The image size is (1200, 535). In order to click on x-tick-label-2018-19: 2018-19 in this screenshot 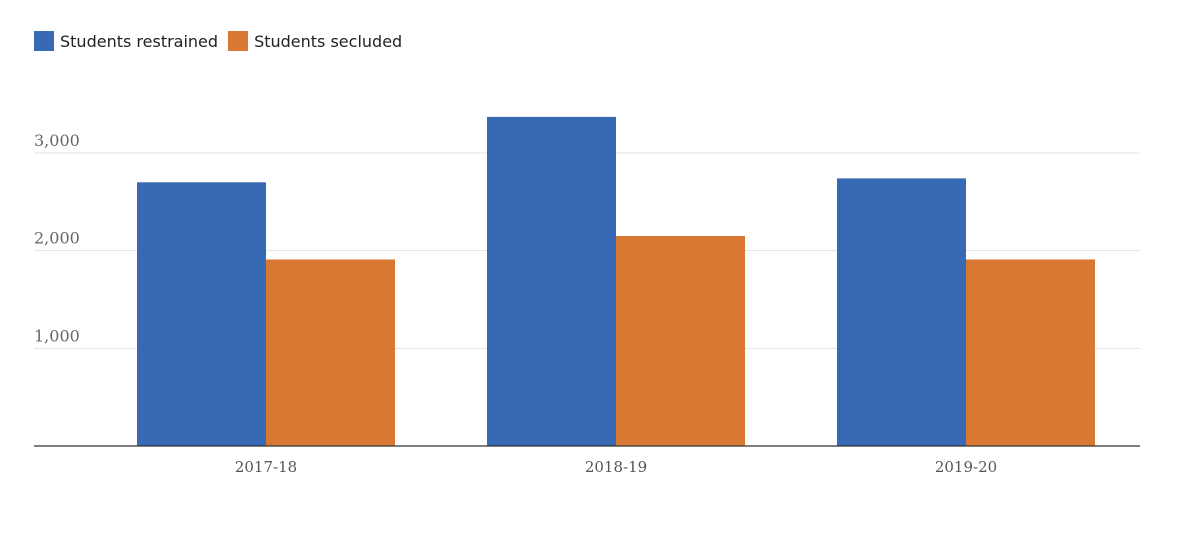, I will do `click(616, 467)`.